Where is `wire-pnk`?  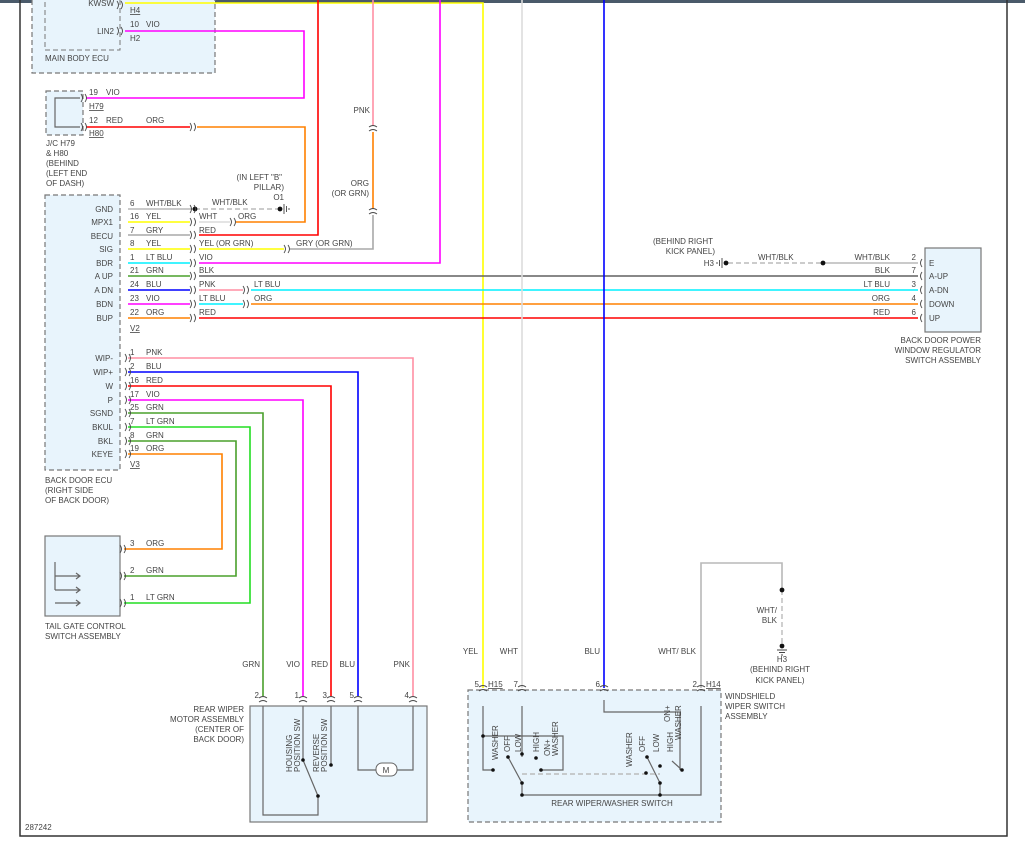 wire-pnk is located at coordinates (271, 526).